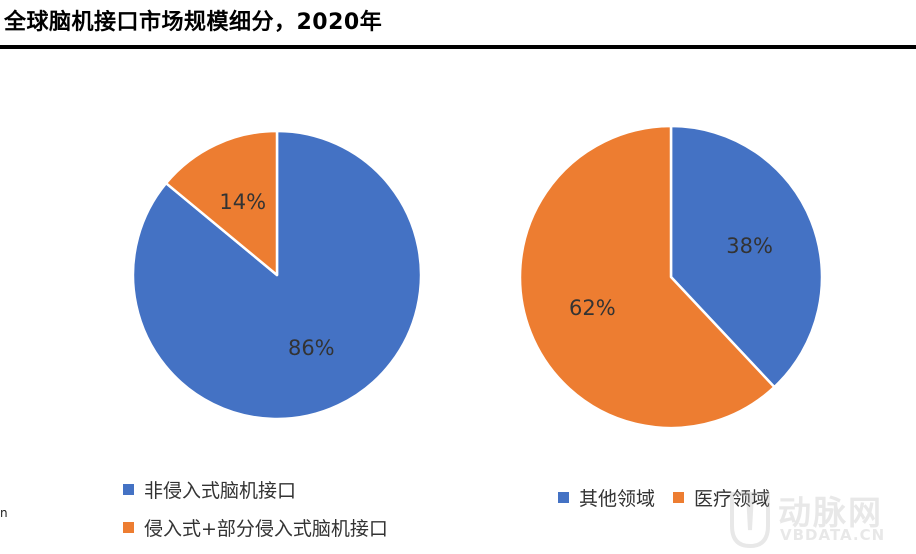 This screenshot has height=554, width=916. I want to click on watermark: 动脉网 VBDATA.CN, so click(822, 520).